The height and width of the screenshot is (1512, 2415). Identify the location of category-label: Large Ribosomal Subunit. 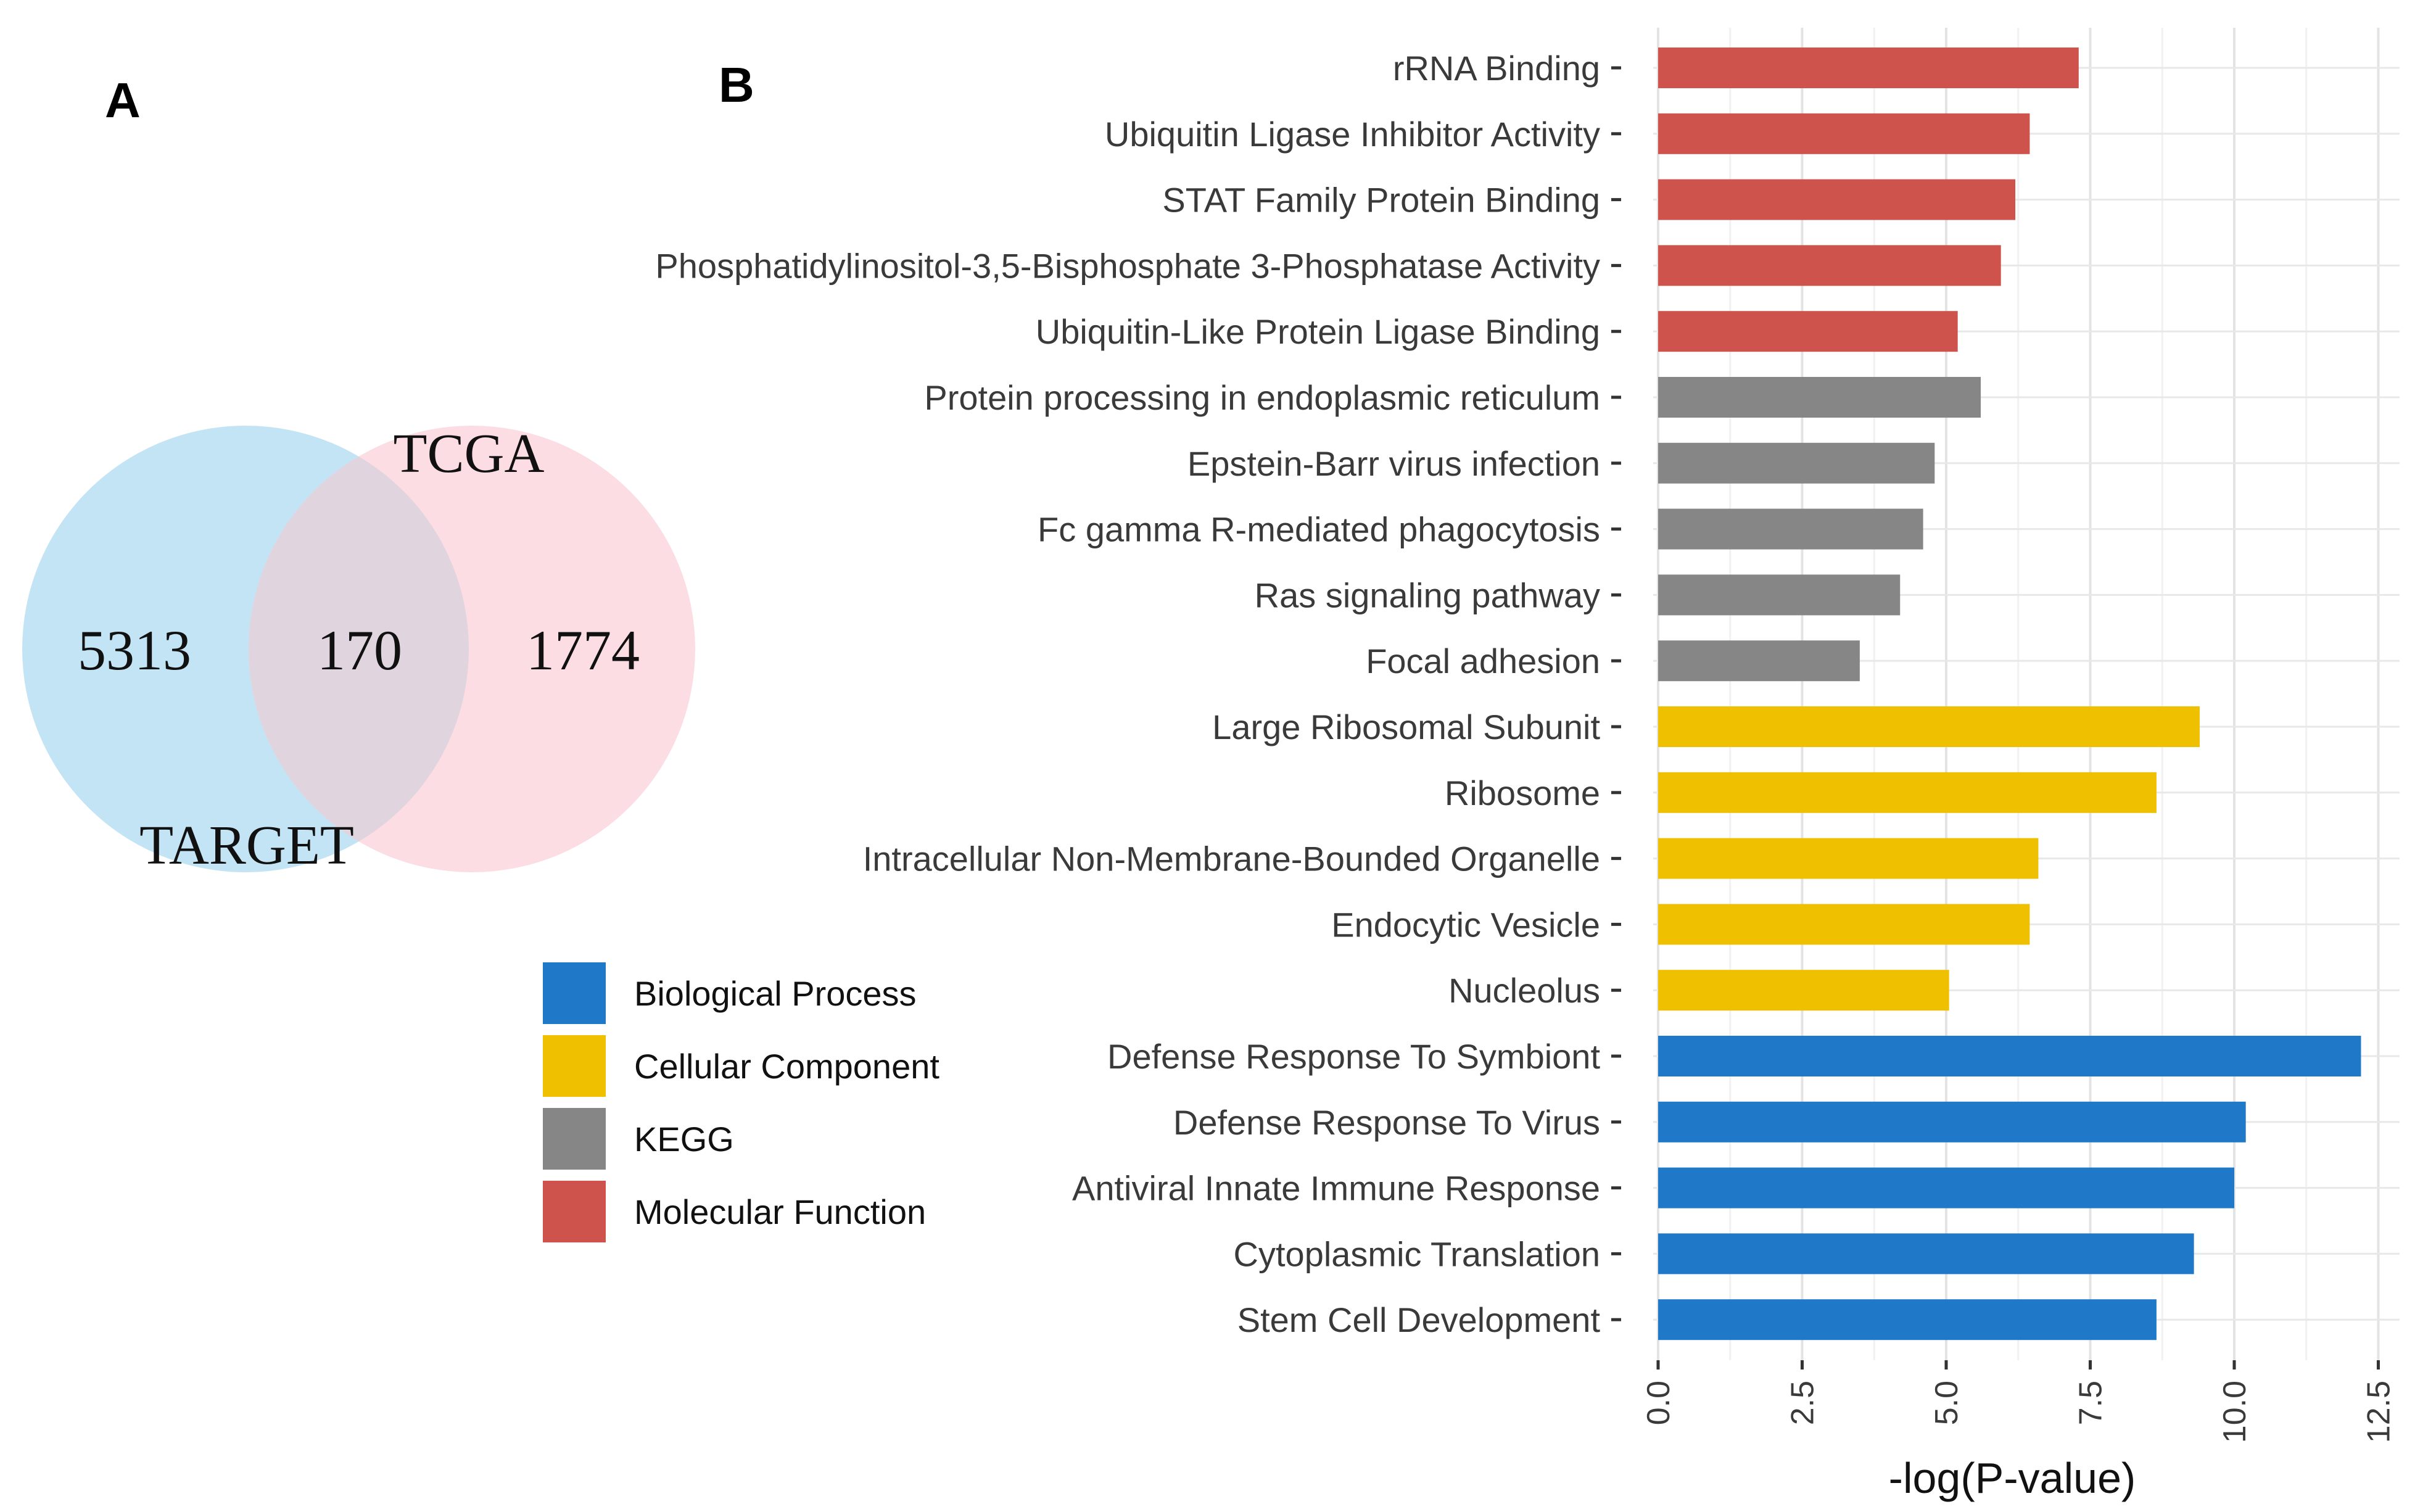
(1406, 727).